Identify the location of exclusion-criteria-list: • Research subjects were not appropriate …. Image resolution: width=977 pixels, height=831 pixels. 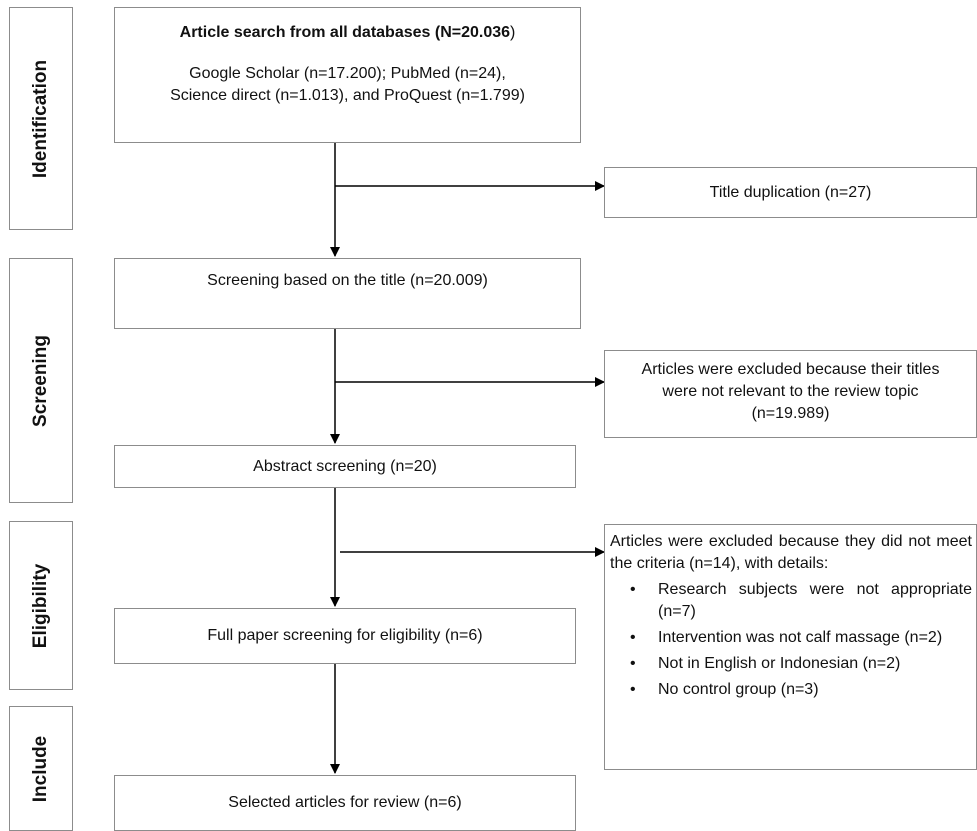
(791, 640).